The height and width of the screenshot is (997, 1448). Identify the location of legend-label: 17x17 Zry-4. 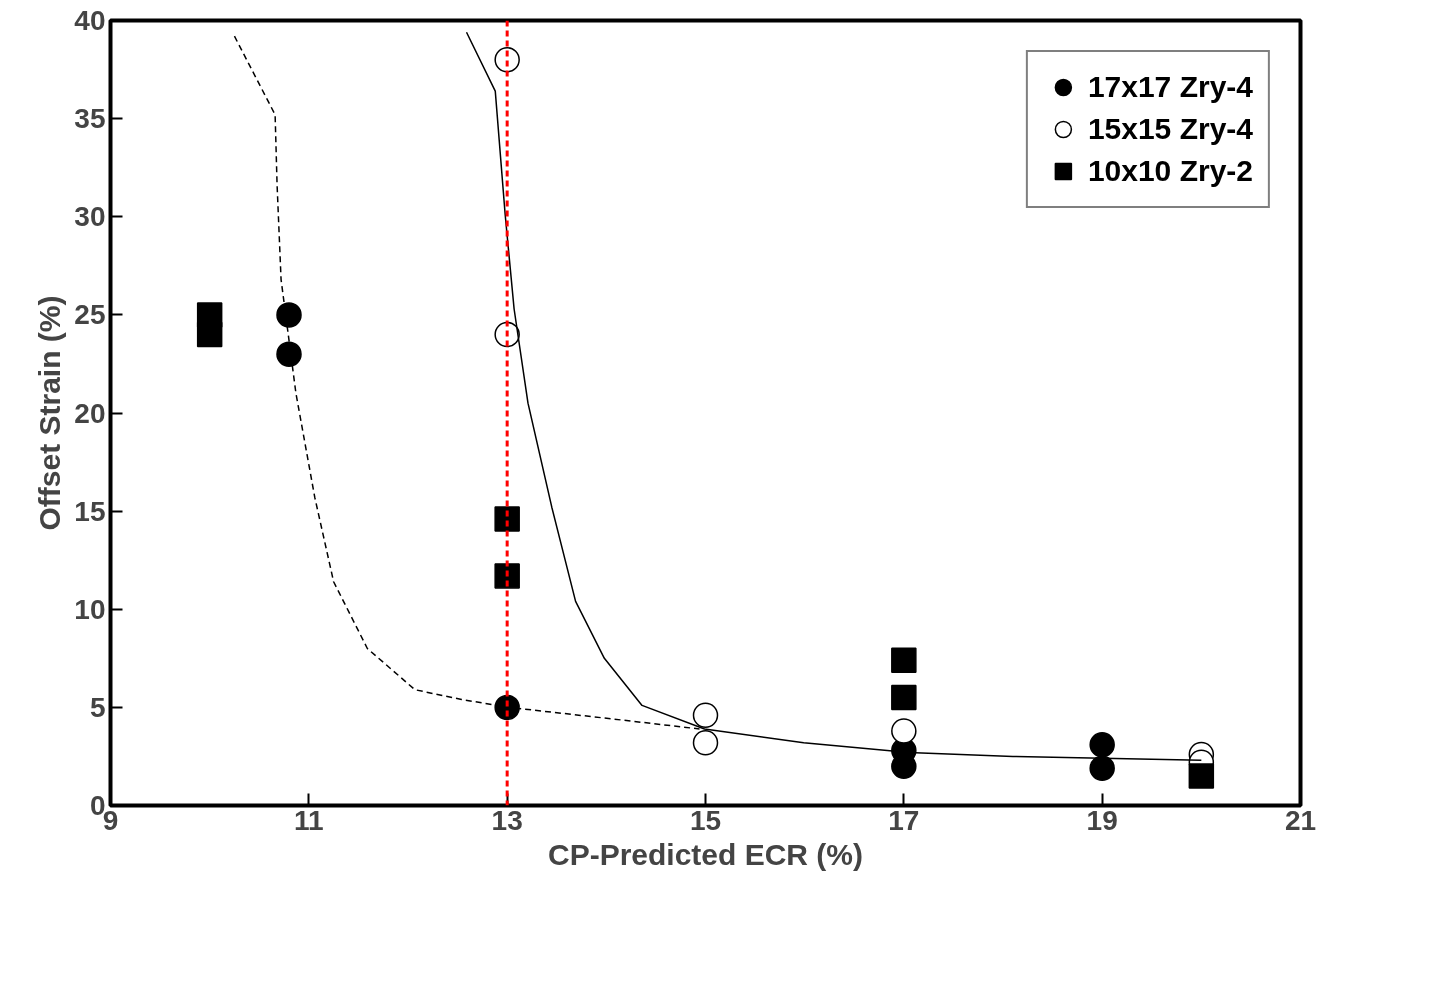
(1170, 87).